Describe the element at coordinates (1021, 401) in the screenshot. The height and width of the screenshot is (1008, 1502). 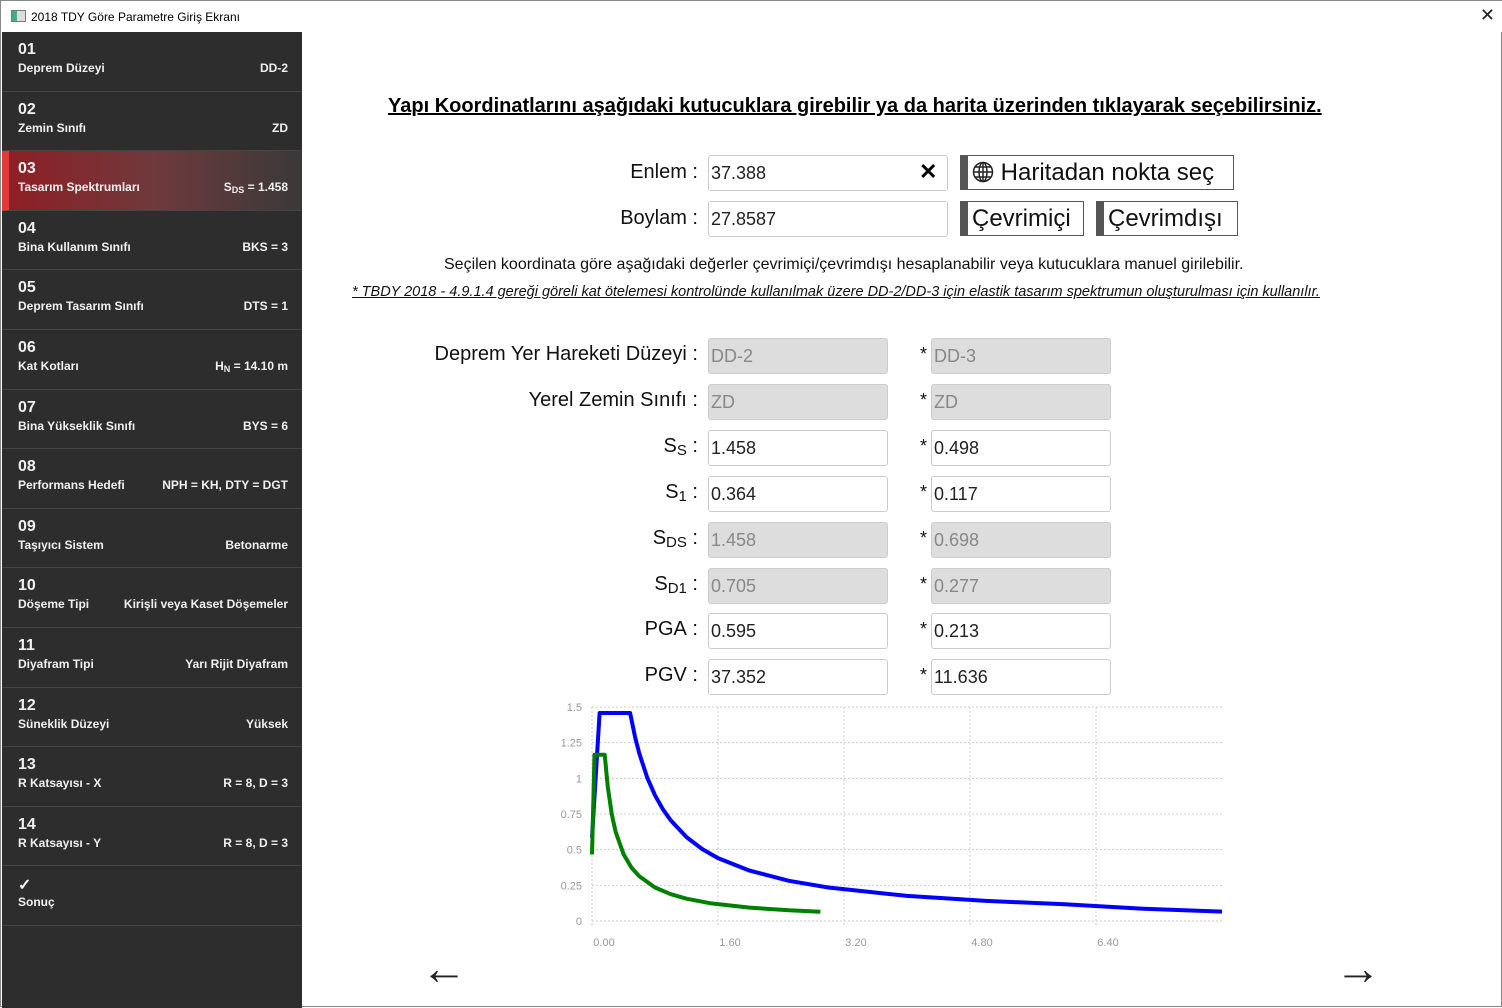
I see `param-input-dd3: ZD` at that location.